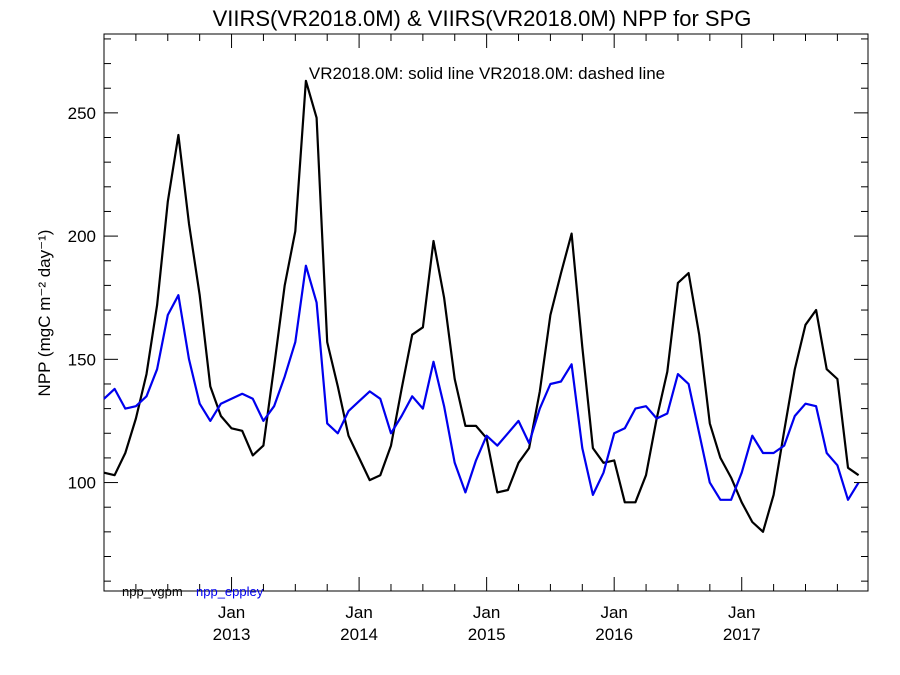  I want to click on legend-item-npp-vgpm: npp_vgpm, so click(152, 591).